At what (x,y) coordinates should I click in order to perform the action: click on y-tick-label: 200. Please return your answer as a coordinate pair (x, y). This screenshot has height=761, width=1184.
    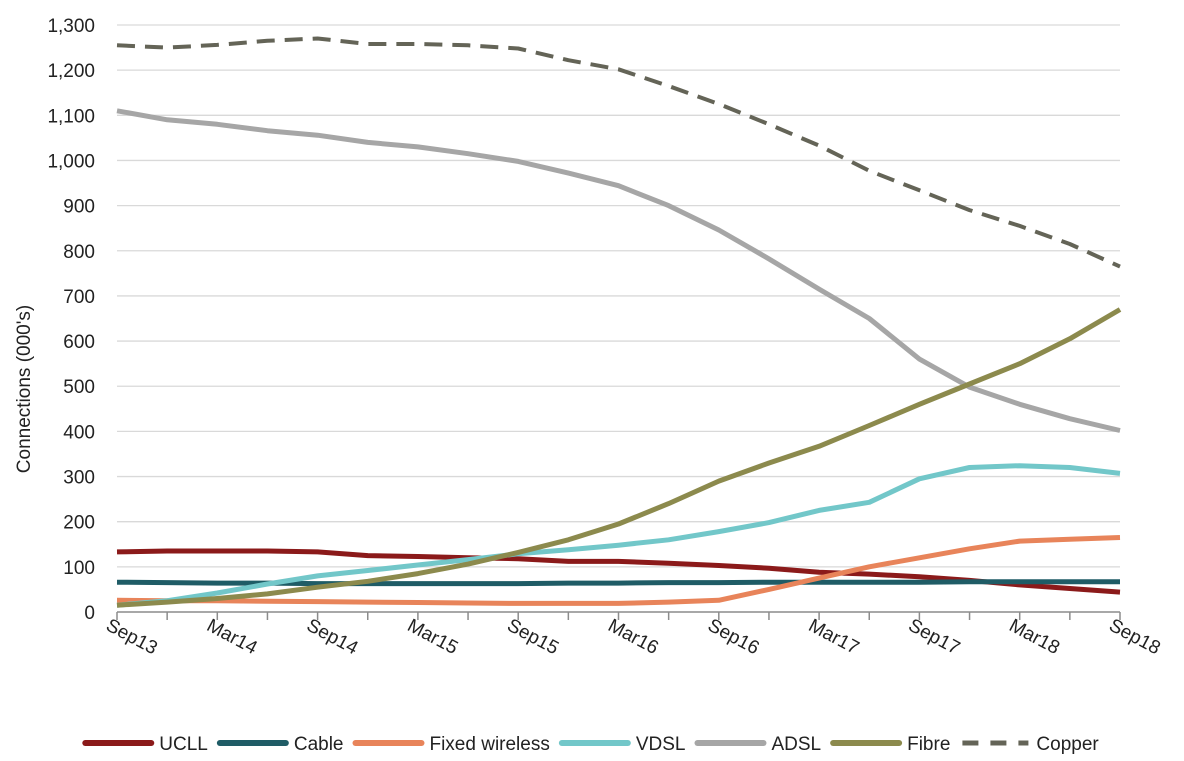
    Looking at the image, I should click on (79, 523).